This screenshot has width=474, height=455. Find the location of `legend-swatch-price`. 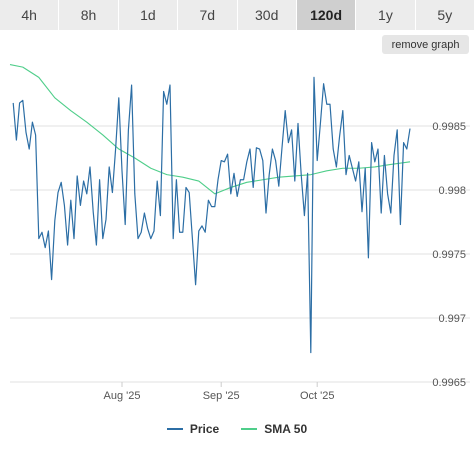

legend-swatch-price is located at coordinates (174, 429).